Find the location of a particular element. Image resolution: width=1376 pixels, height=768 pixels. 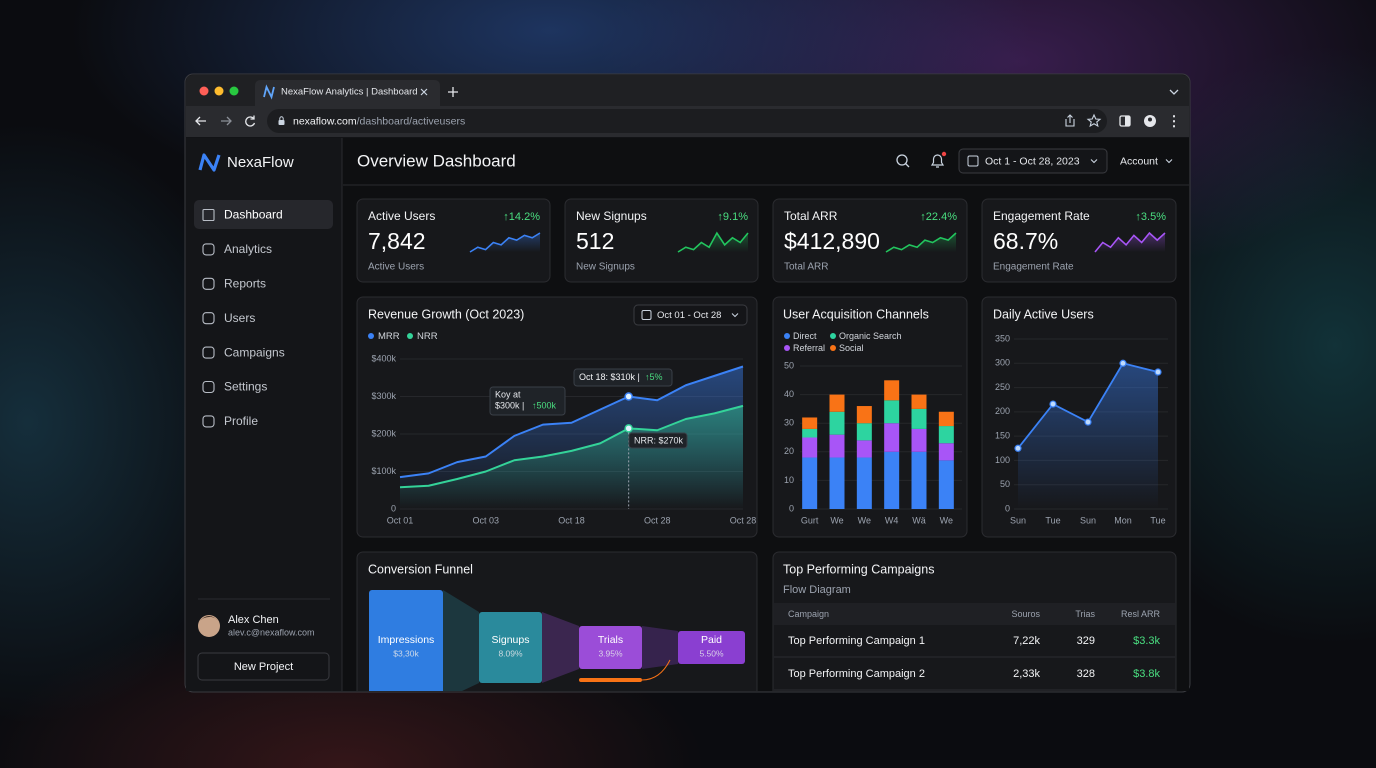

bookmark-icon is located at coordinates (1094, 120).